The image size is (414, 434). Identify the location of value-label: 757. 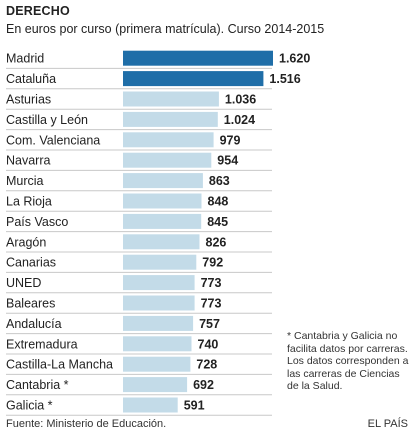
(209, 324).